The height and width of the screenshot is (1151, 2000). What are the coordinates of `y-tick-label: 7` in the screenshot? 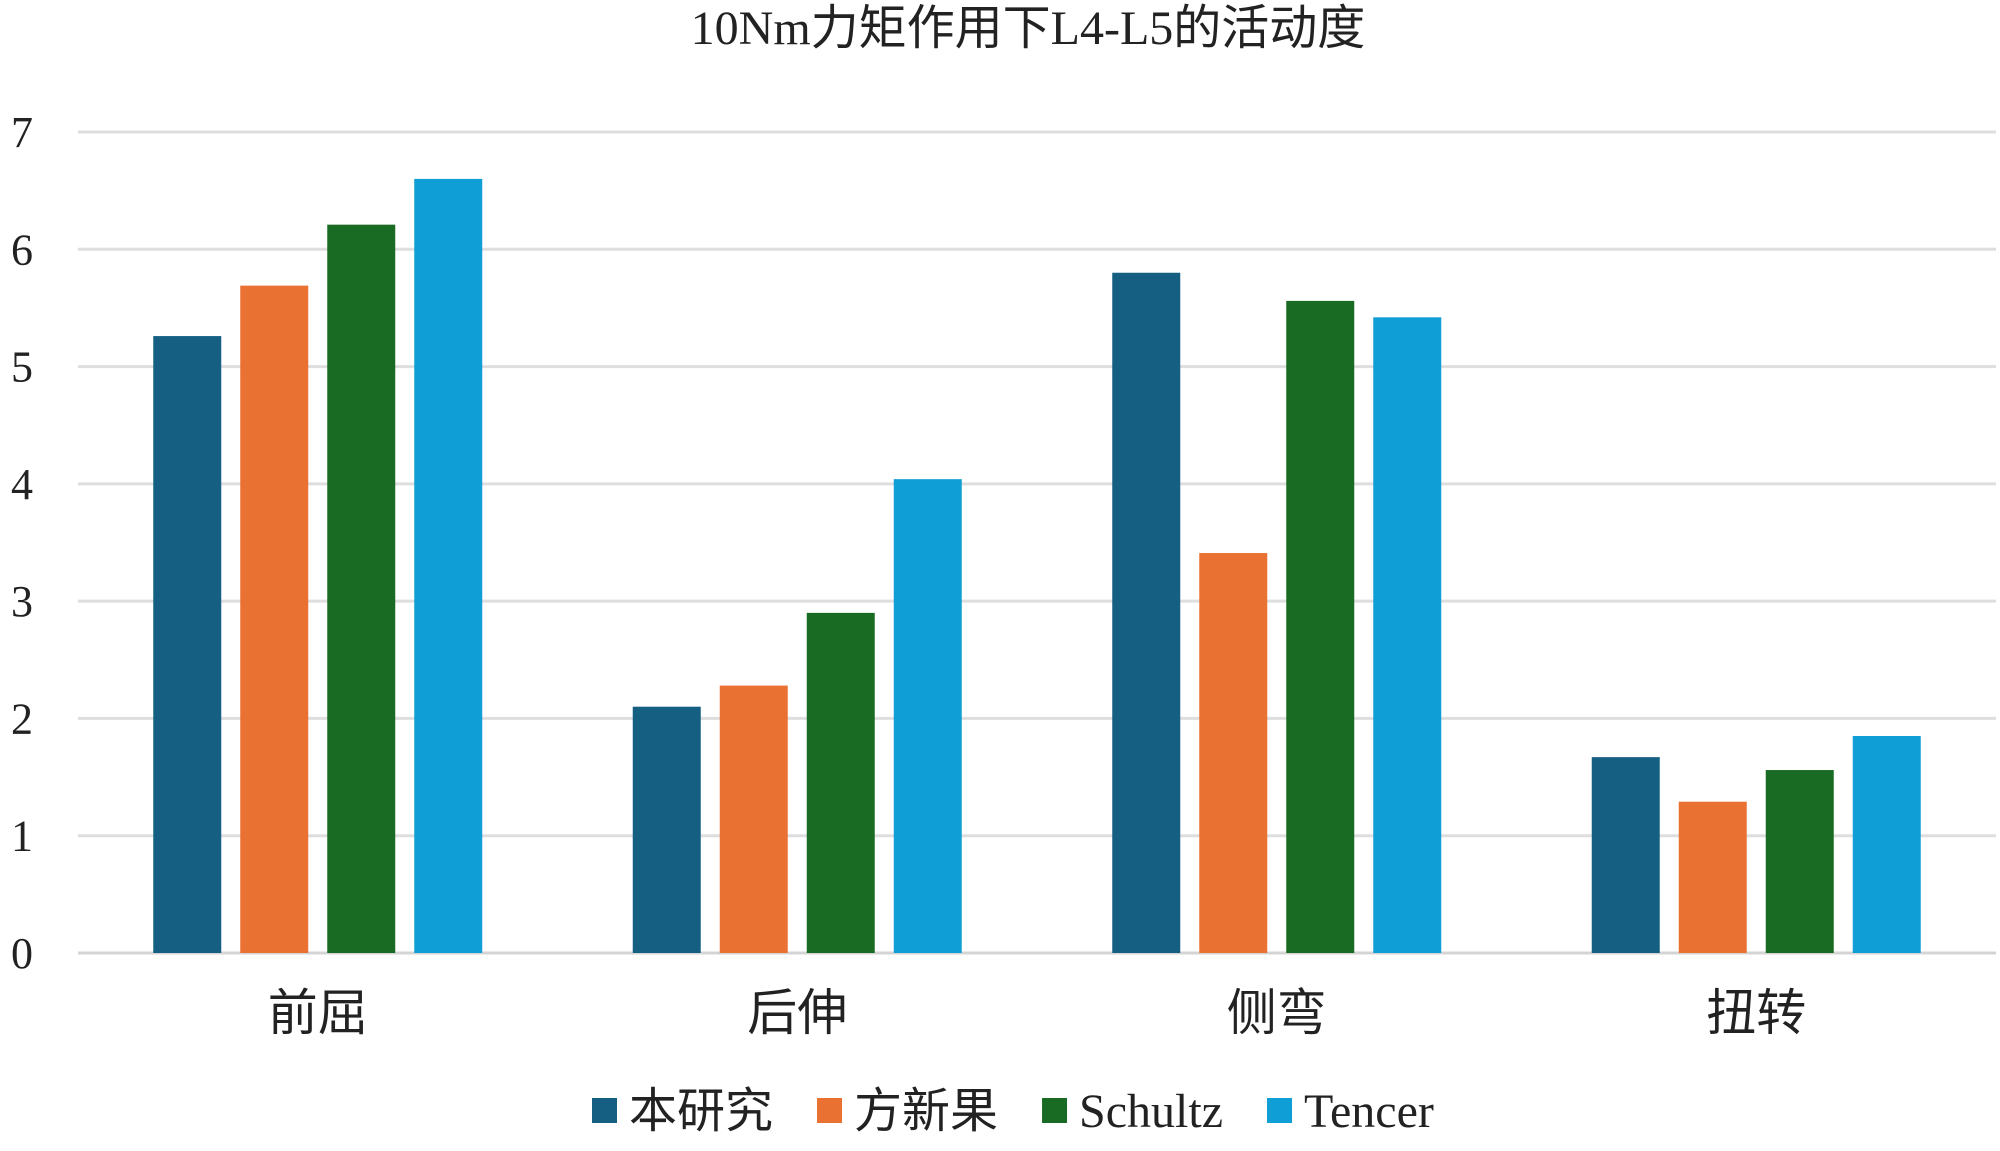 It's located at (22, 132).